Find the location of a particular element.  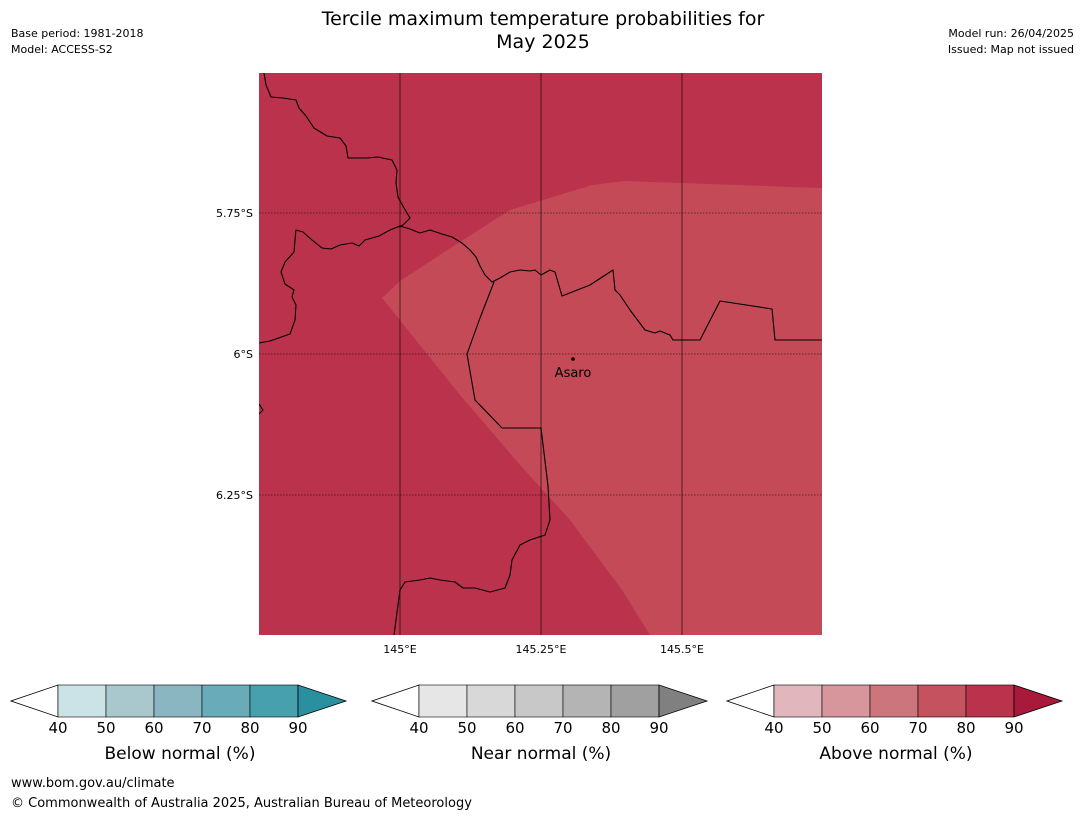

legend-near-normal: Near normal (%) 40 50 60 70 80 90 is located at coordinates (541, 723).